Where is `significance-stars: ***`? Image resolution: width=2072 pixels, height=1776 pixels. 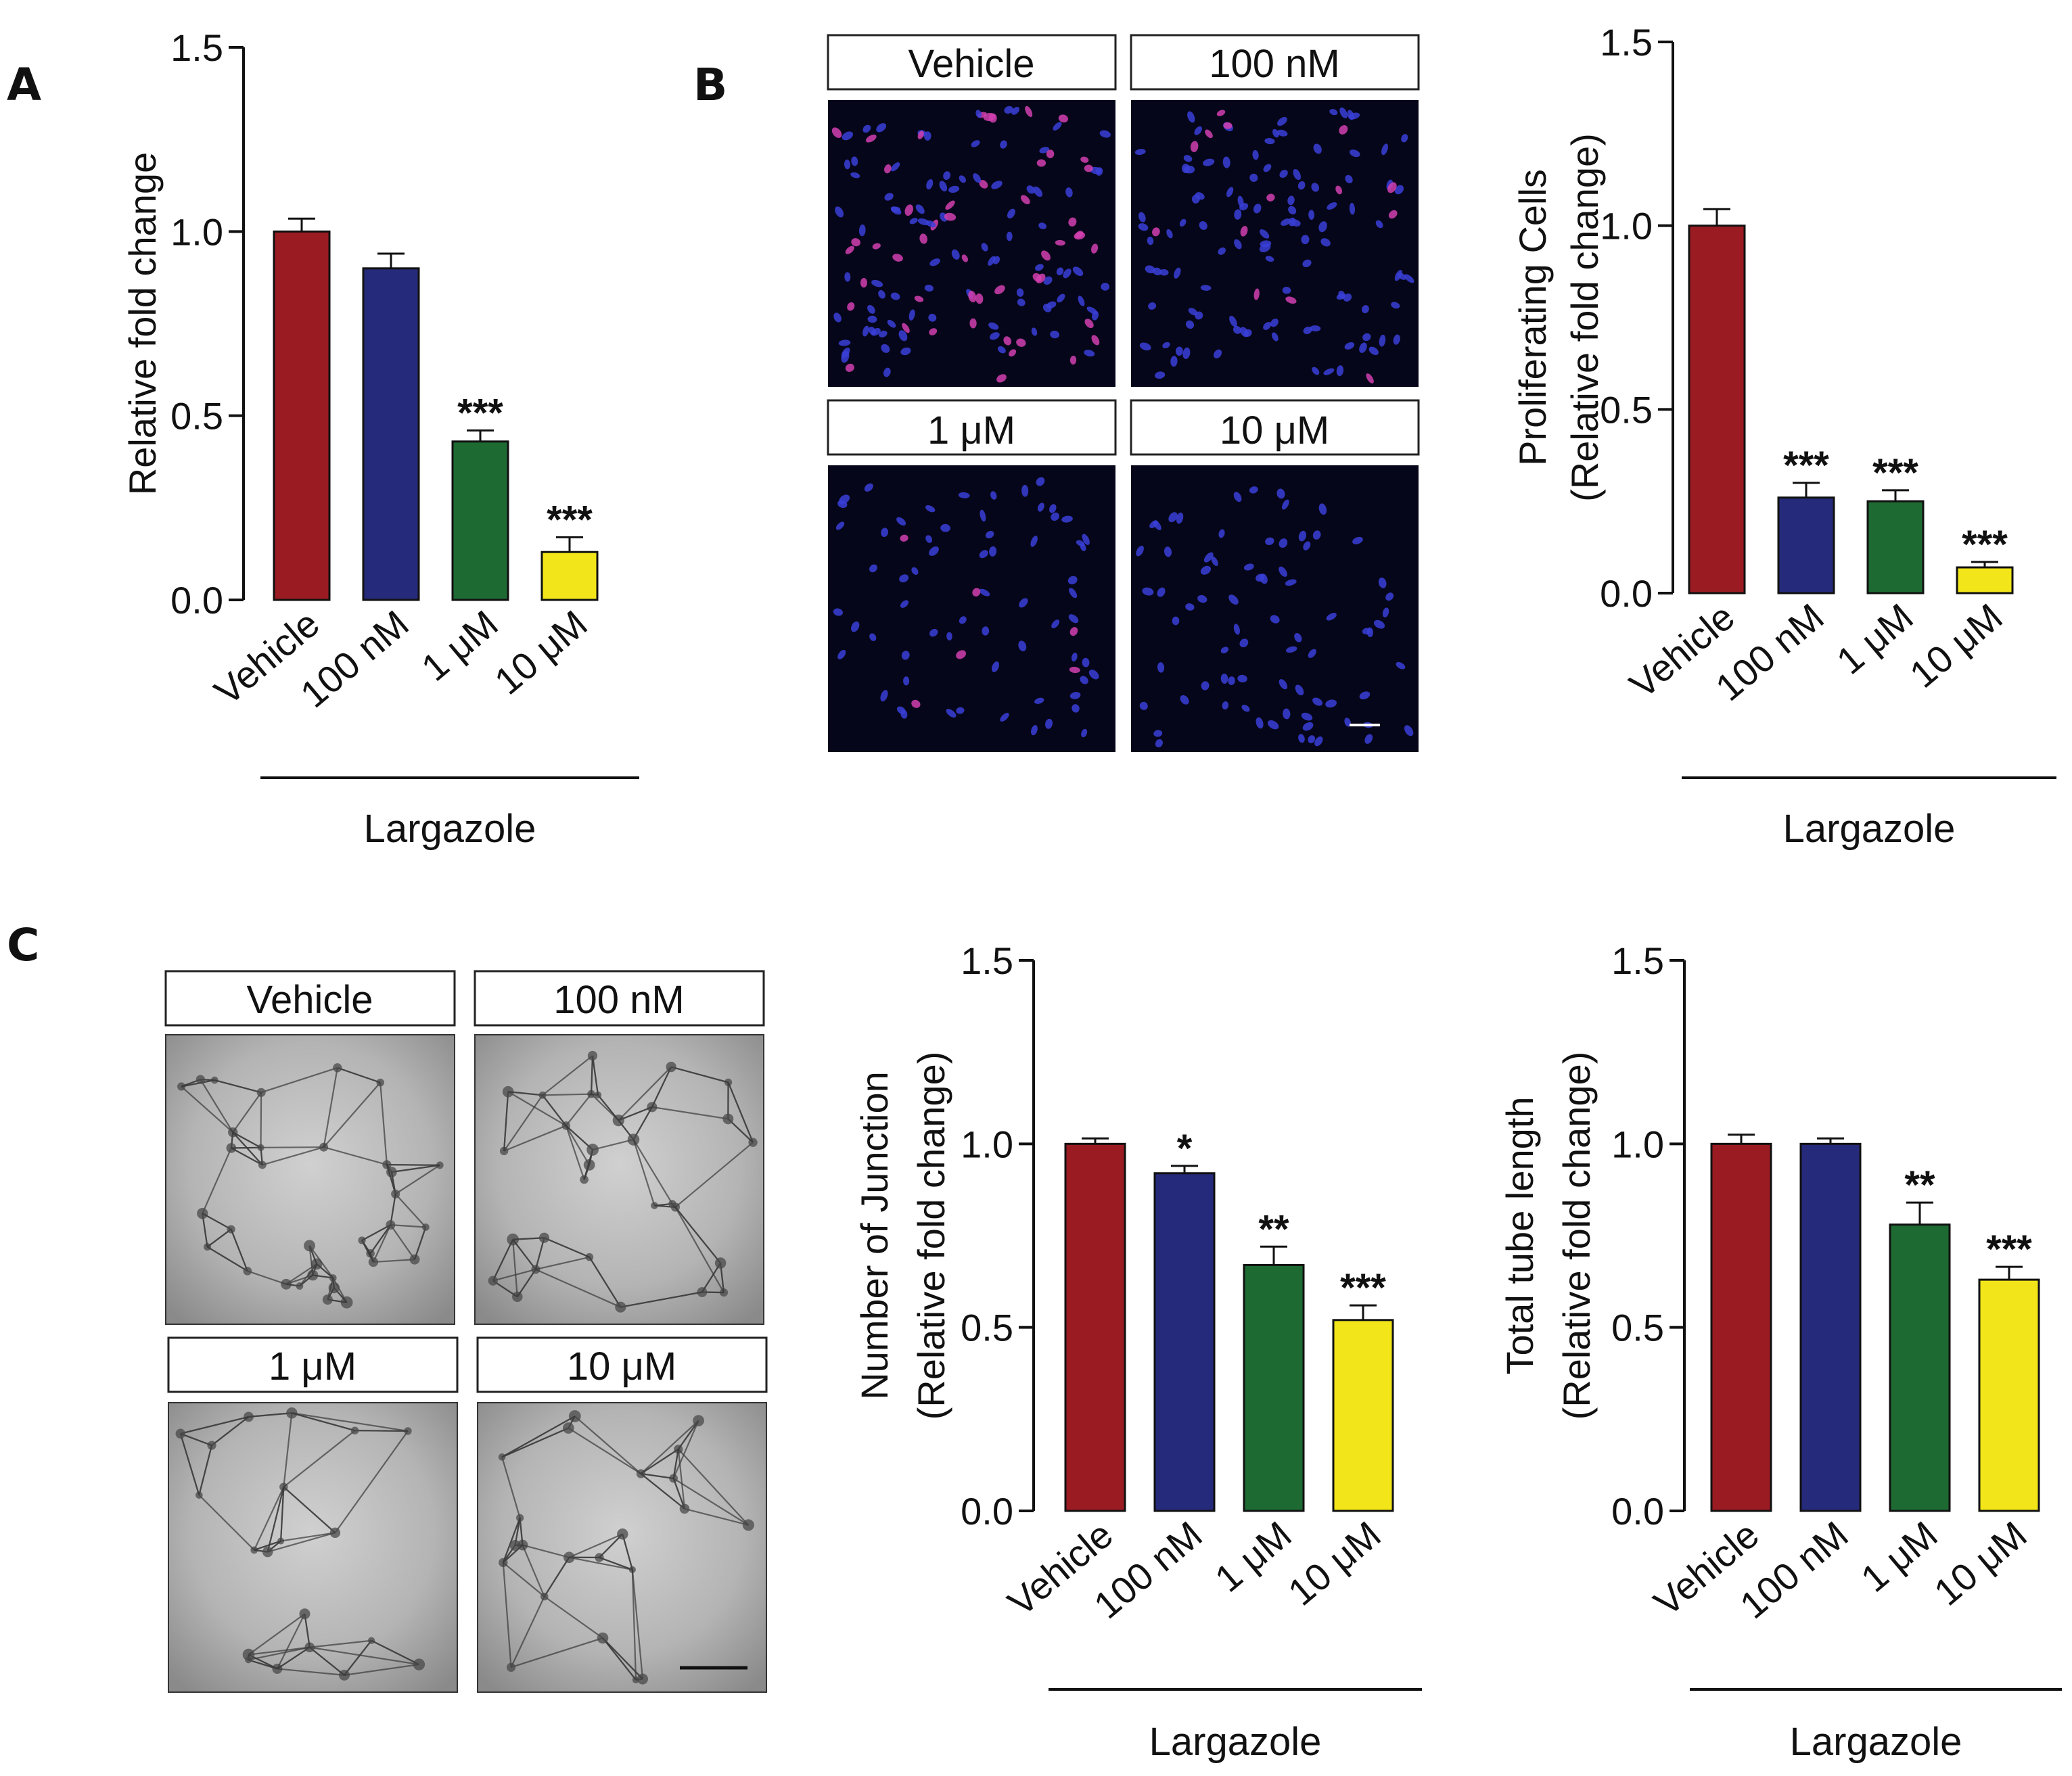
significance-stars: *** is located at coordinates (2009, 1249).